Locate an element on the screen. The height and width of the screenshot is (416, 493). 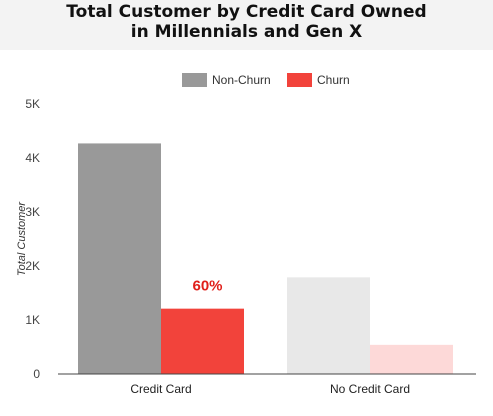
y-tick-label: 3K is located at coordinates (32, 212).